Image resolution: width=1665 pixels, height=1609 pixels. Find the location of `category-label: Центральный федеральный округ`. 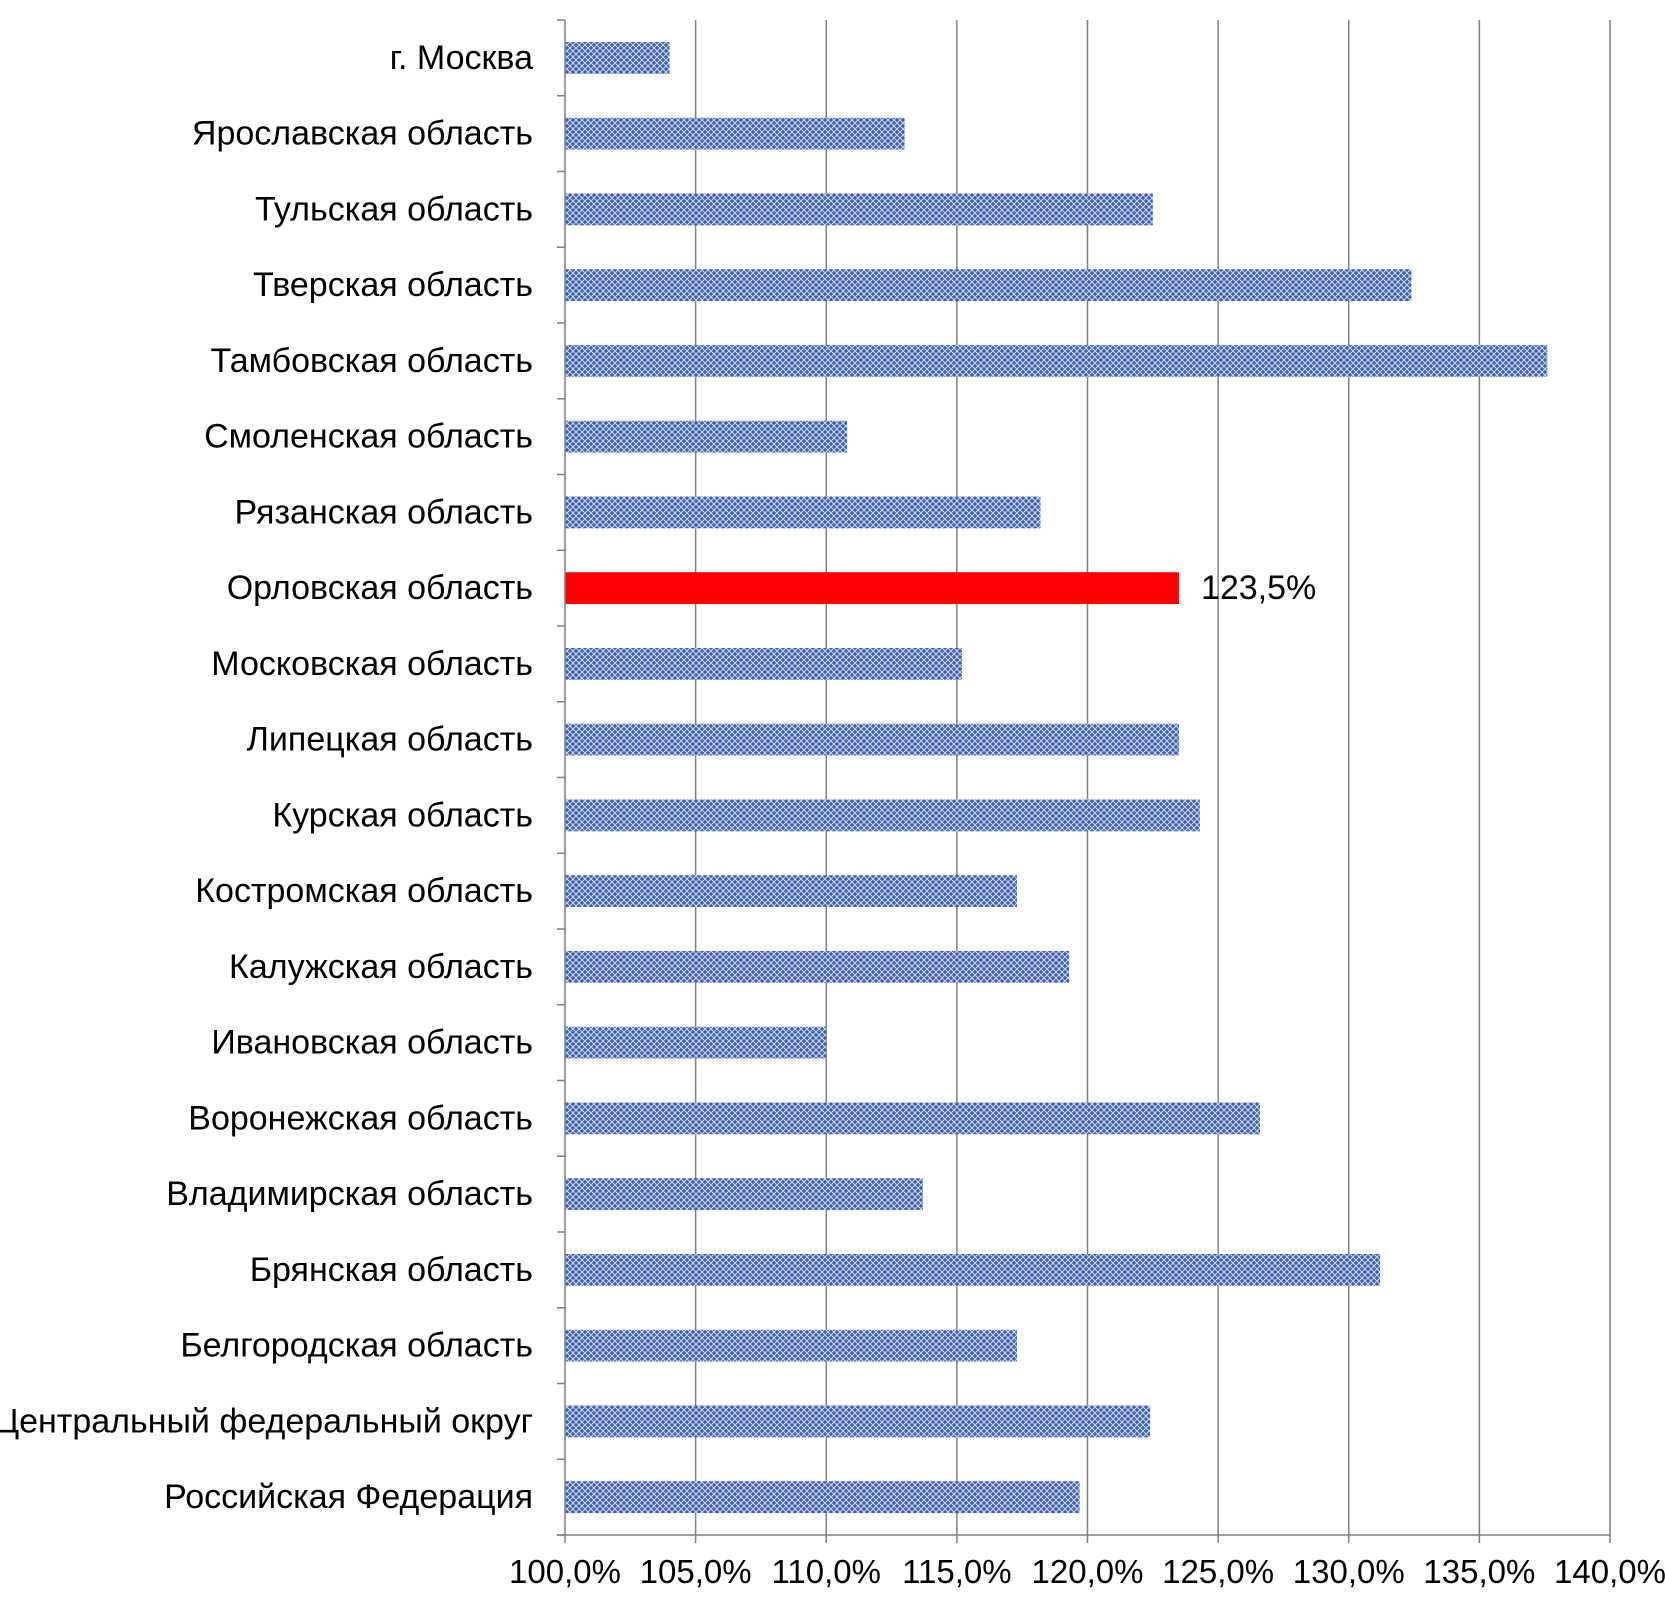

category-label: Центральный федеральный округ is located at coordinates (266, 1421).